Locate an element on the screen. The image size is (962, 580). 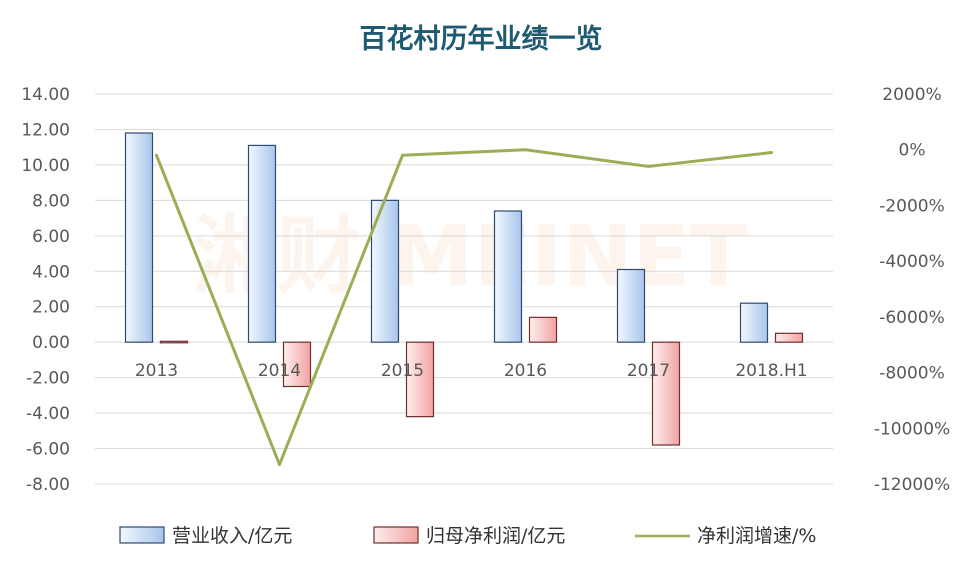
y-left-tick: 6.00 is located at coordinates (51, 237).